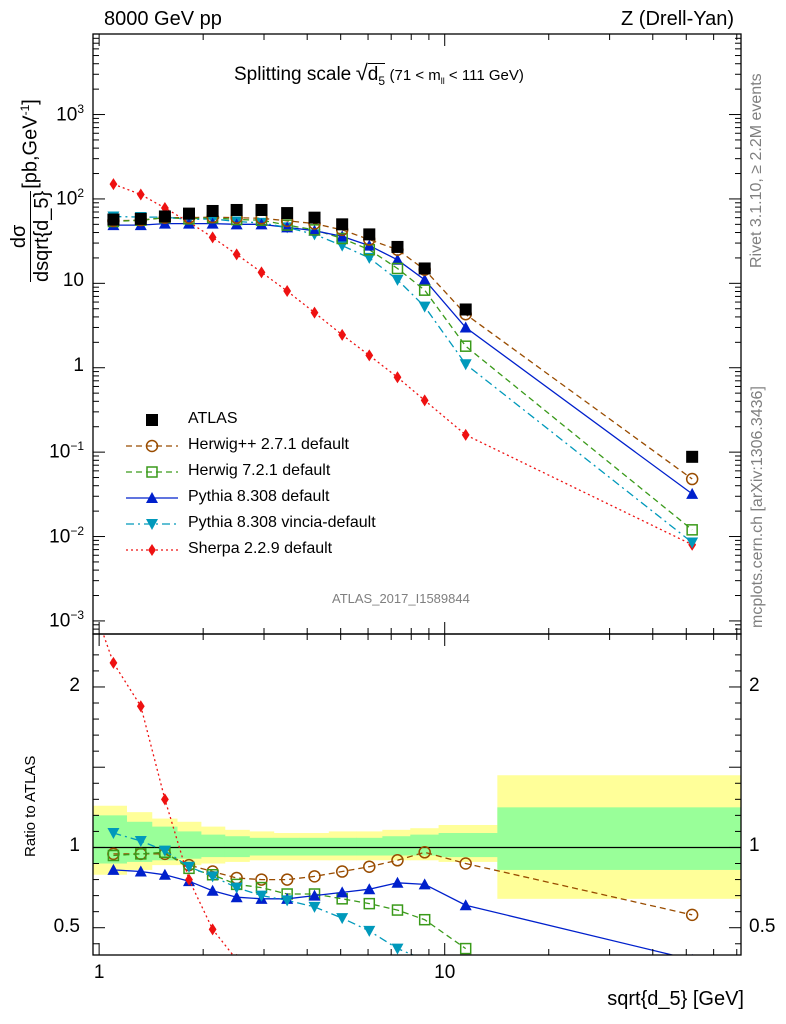  Describe the element at coordinates (74, 685) in the screenshot. I see `ratio-y-tick-label-left: 2` at that location.